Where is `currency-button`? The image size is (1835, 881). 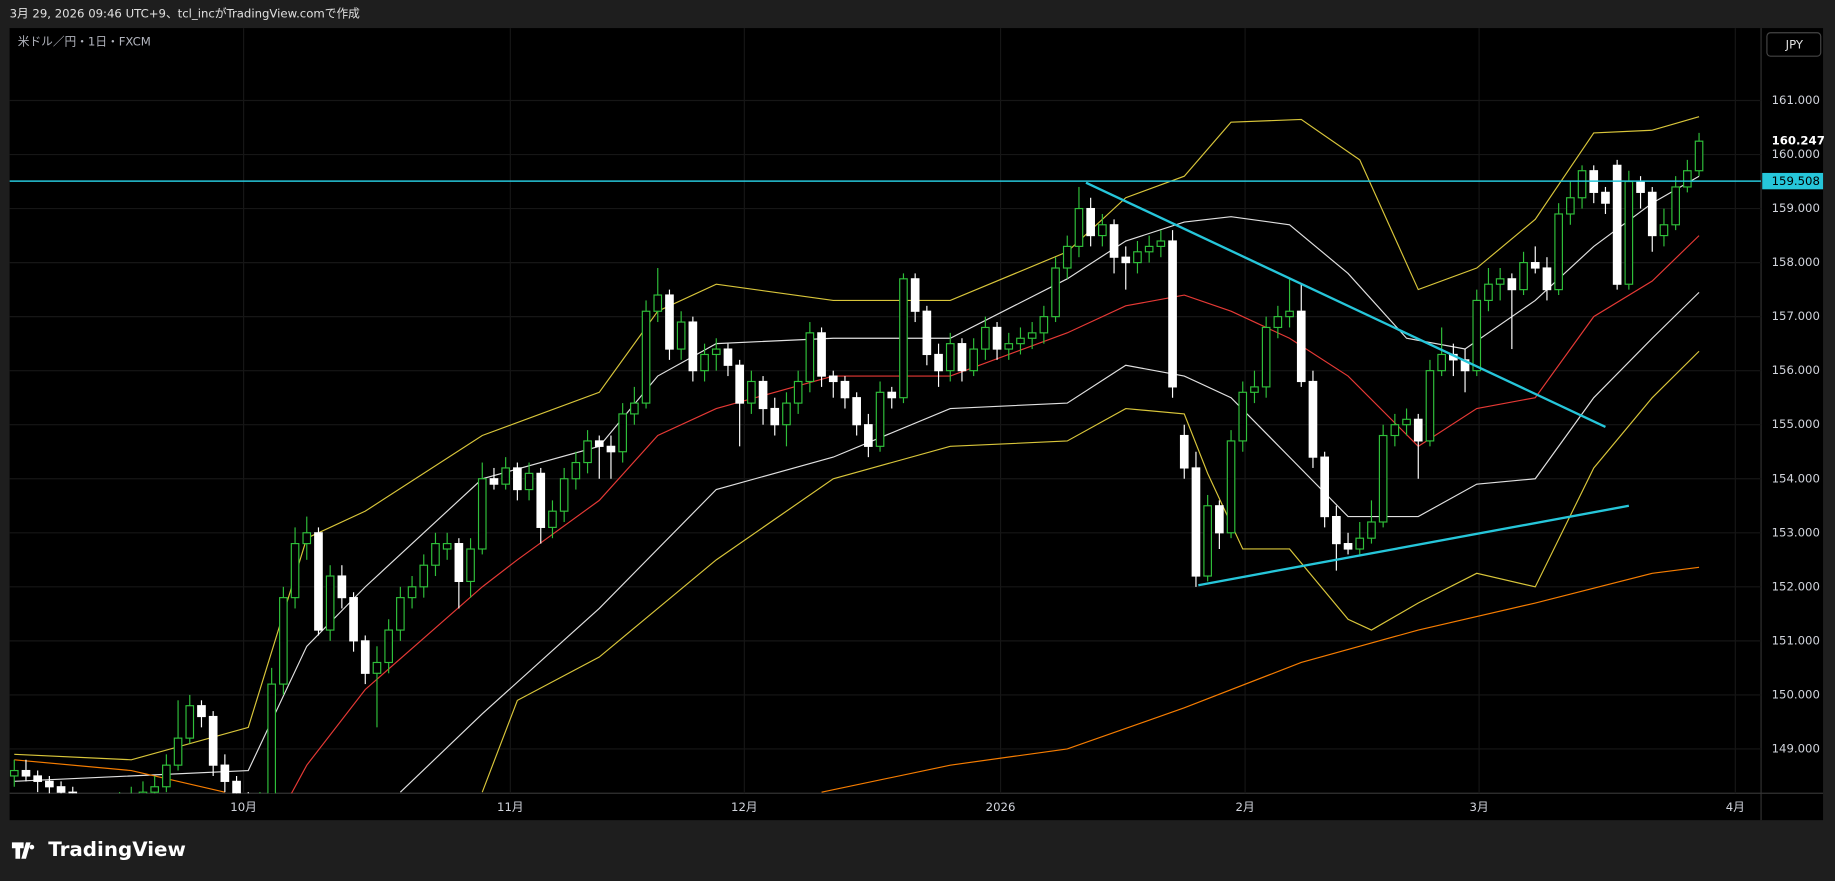 currency-button is located at coordinates (1794, 44).